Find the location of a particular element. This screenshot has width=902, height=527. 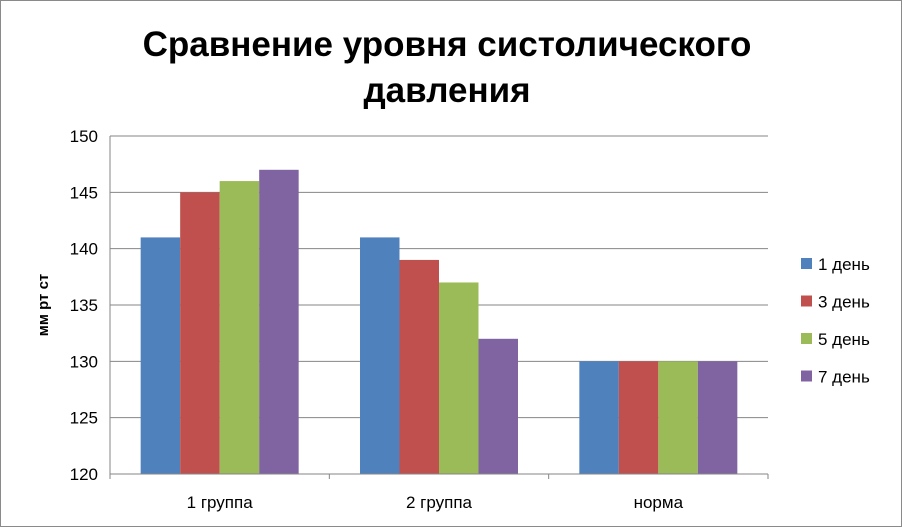

legend-label: 3 день is located at coordinates (844, 302).